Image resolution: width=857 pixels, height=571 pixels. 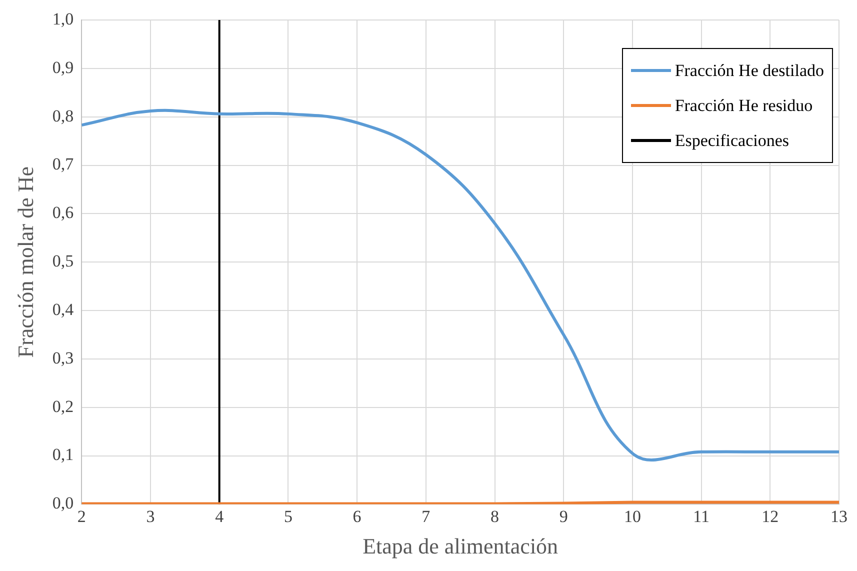 What do you see at coordinates (81, 516) in the screenshot?
I see `x-tick-label: 2` at bounding box center [81, 516].